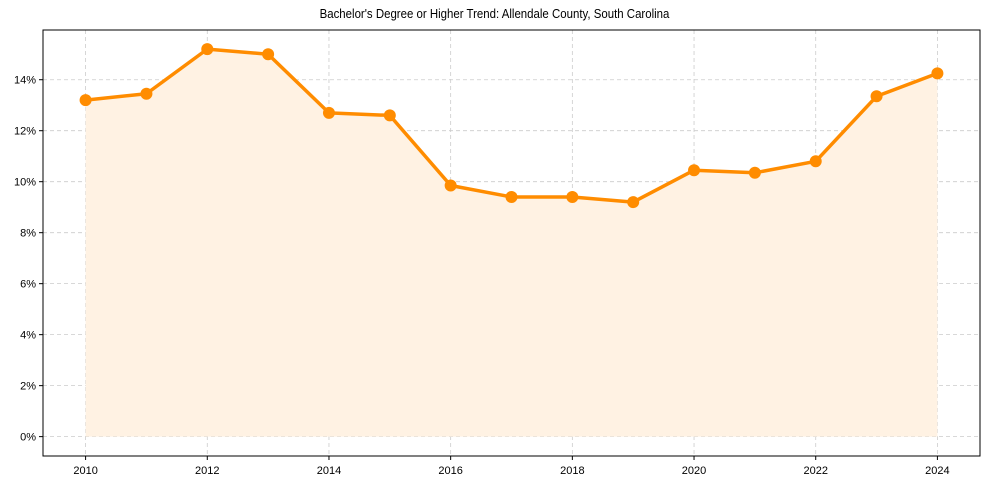 The width and height of the screenshot is (989, 490). I want to click on x-tick-label: 2020, so click(694, 471).